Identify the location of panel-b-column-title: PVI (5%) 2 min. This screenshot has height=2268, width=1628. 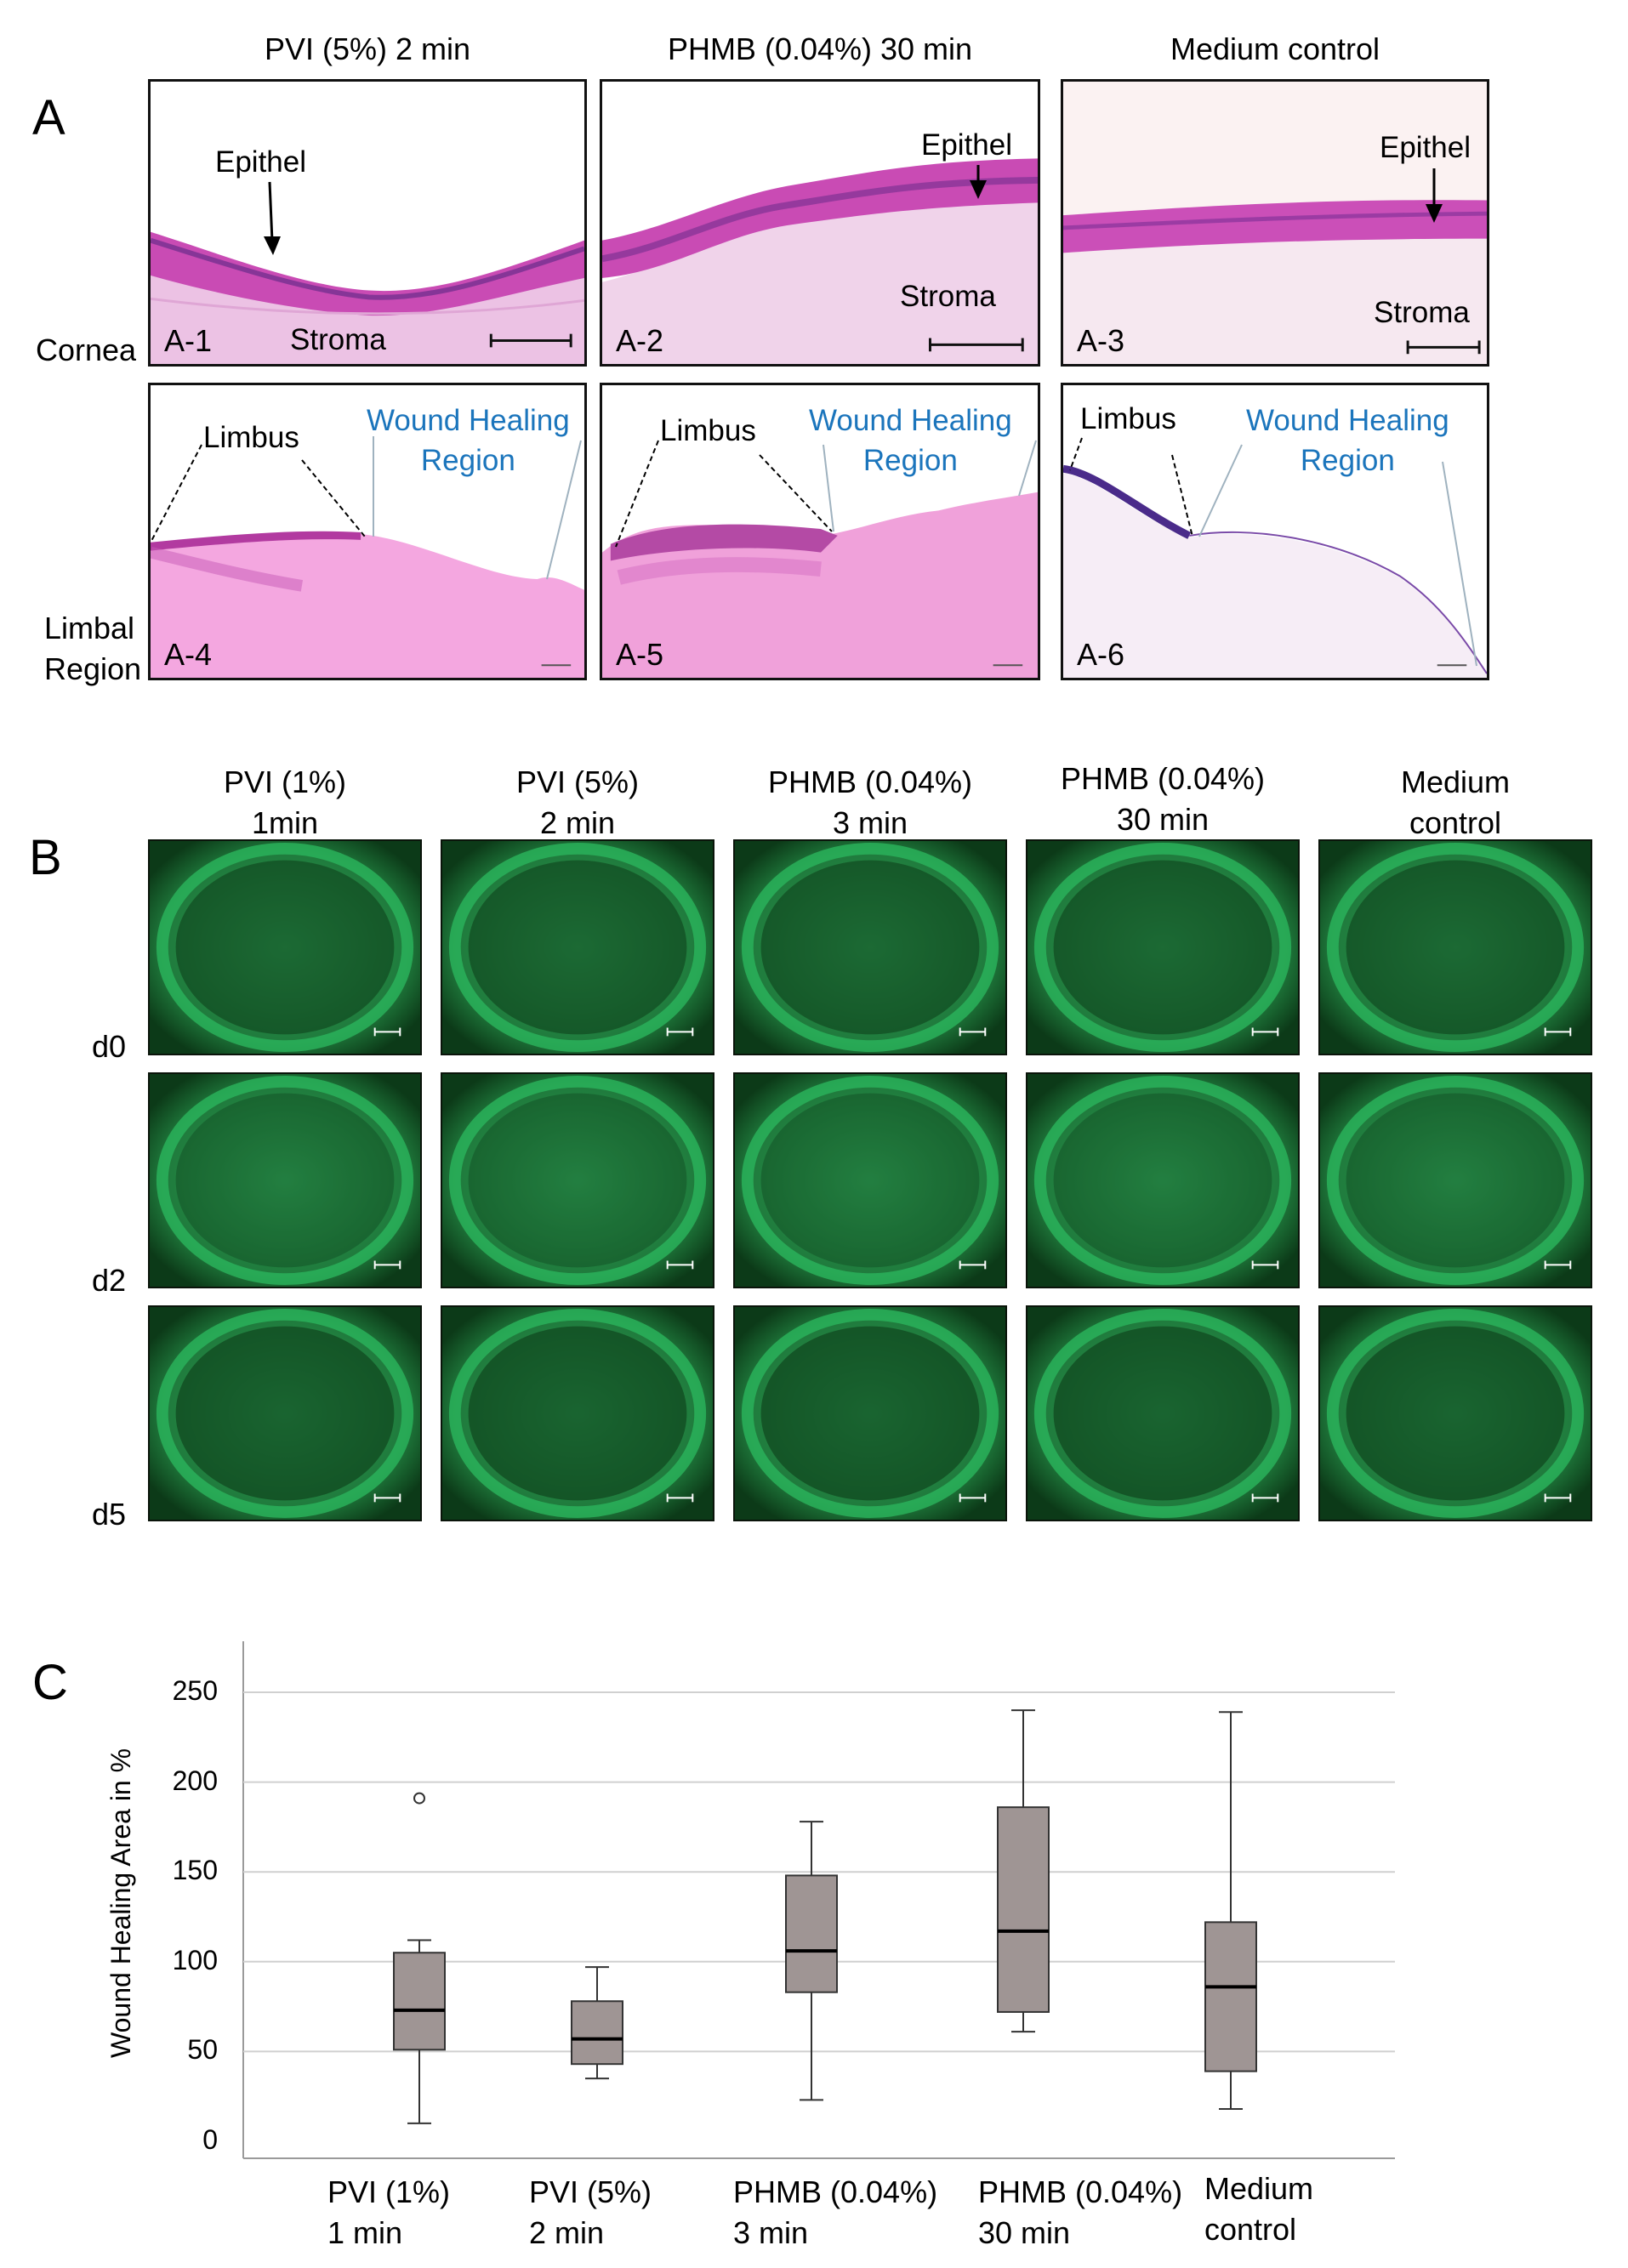
(577, 802).